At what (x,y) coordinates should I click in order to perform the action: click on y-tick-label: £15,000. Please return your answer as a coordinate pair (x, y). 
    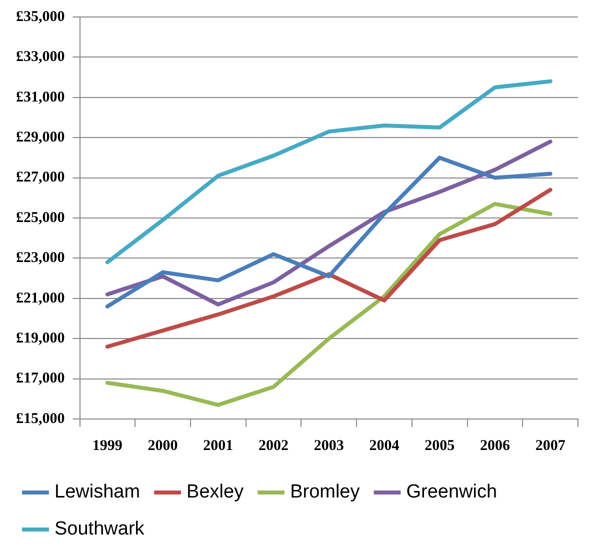
    Looking at the image, I should click on (40, 418).